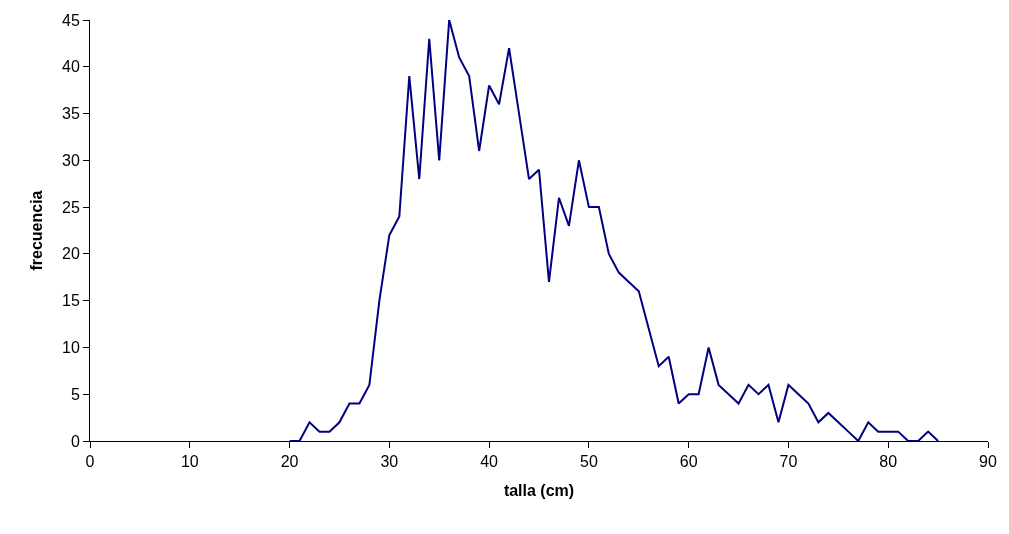  What do you see at coordinates (71, 301) in the screenshot?
I see `y-tick-label: 15` at bounding box center [71, 301].